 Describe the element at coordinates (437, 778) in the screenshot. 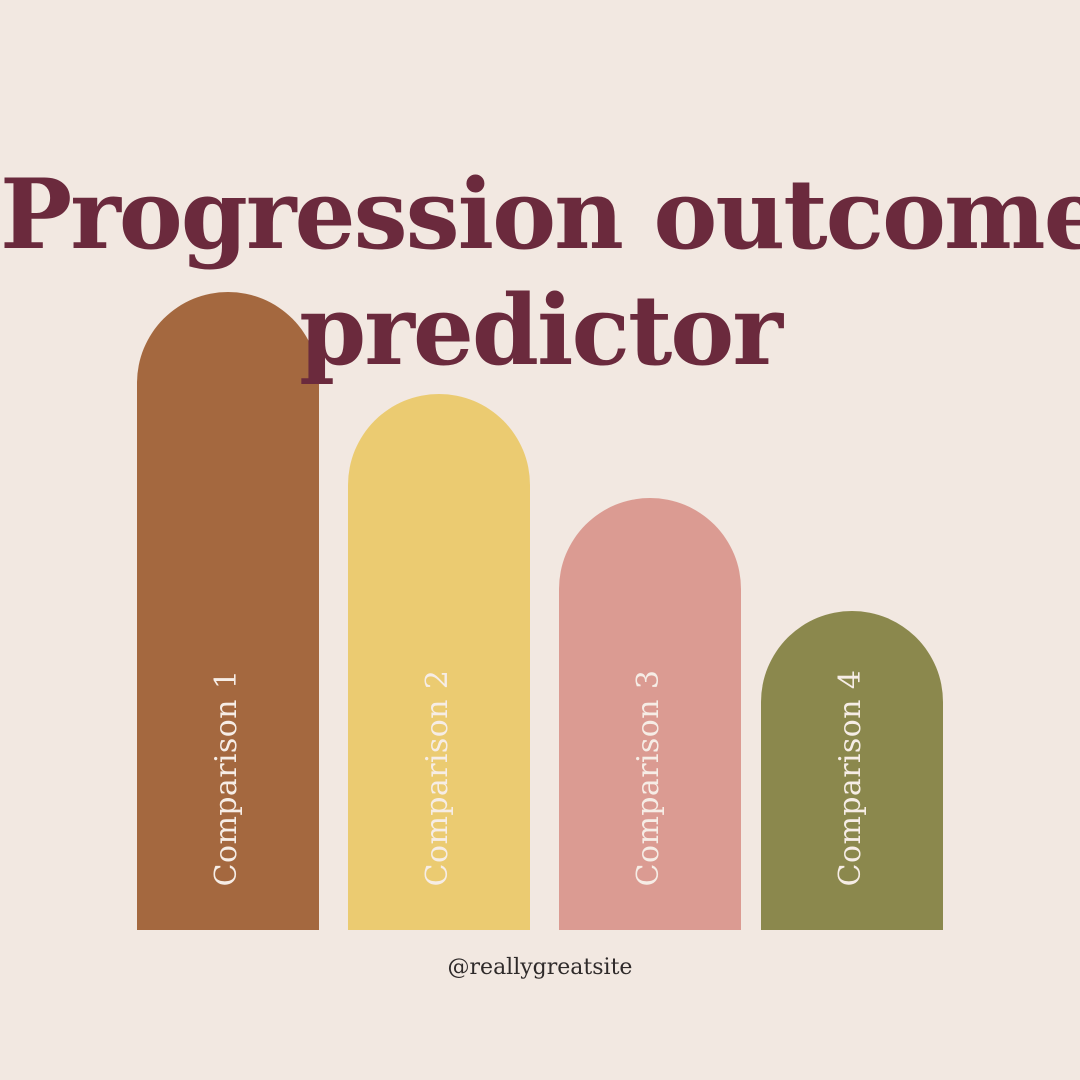

I see `bar-label-2: Comparison 2` at that location.